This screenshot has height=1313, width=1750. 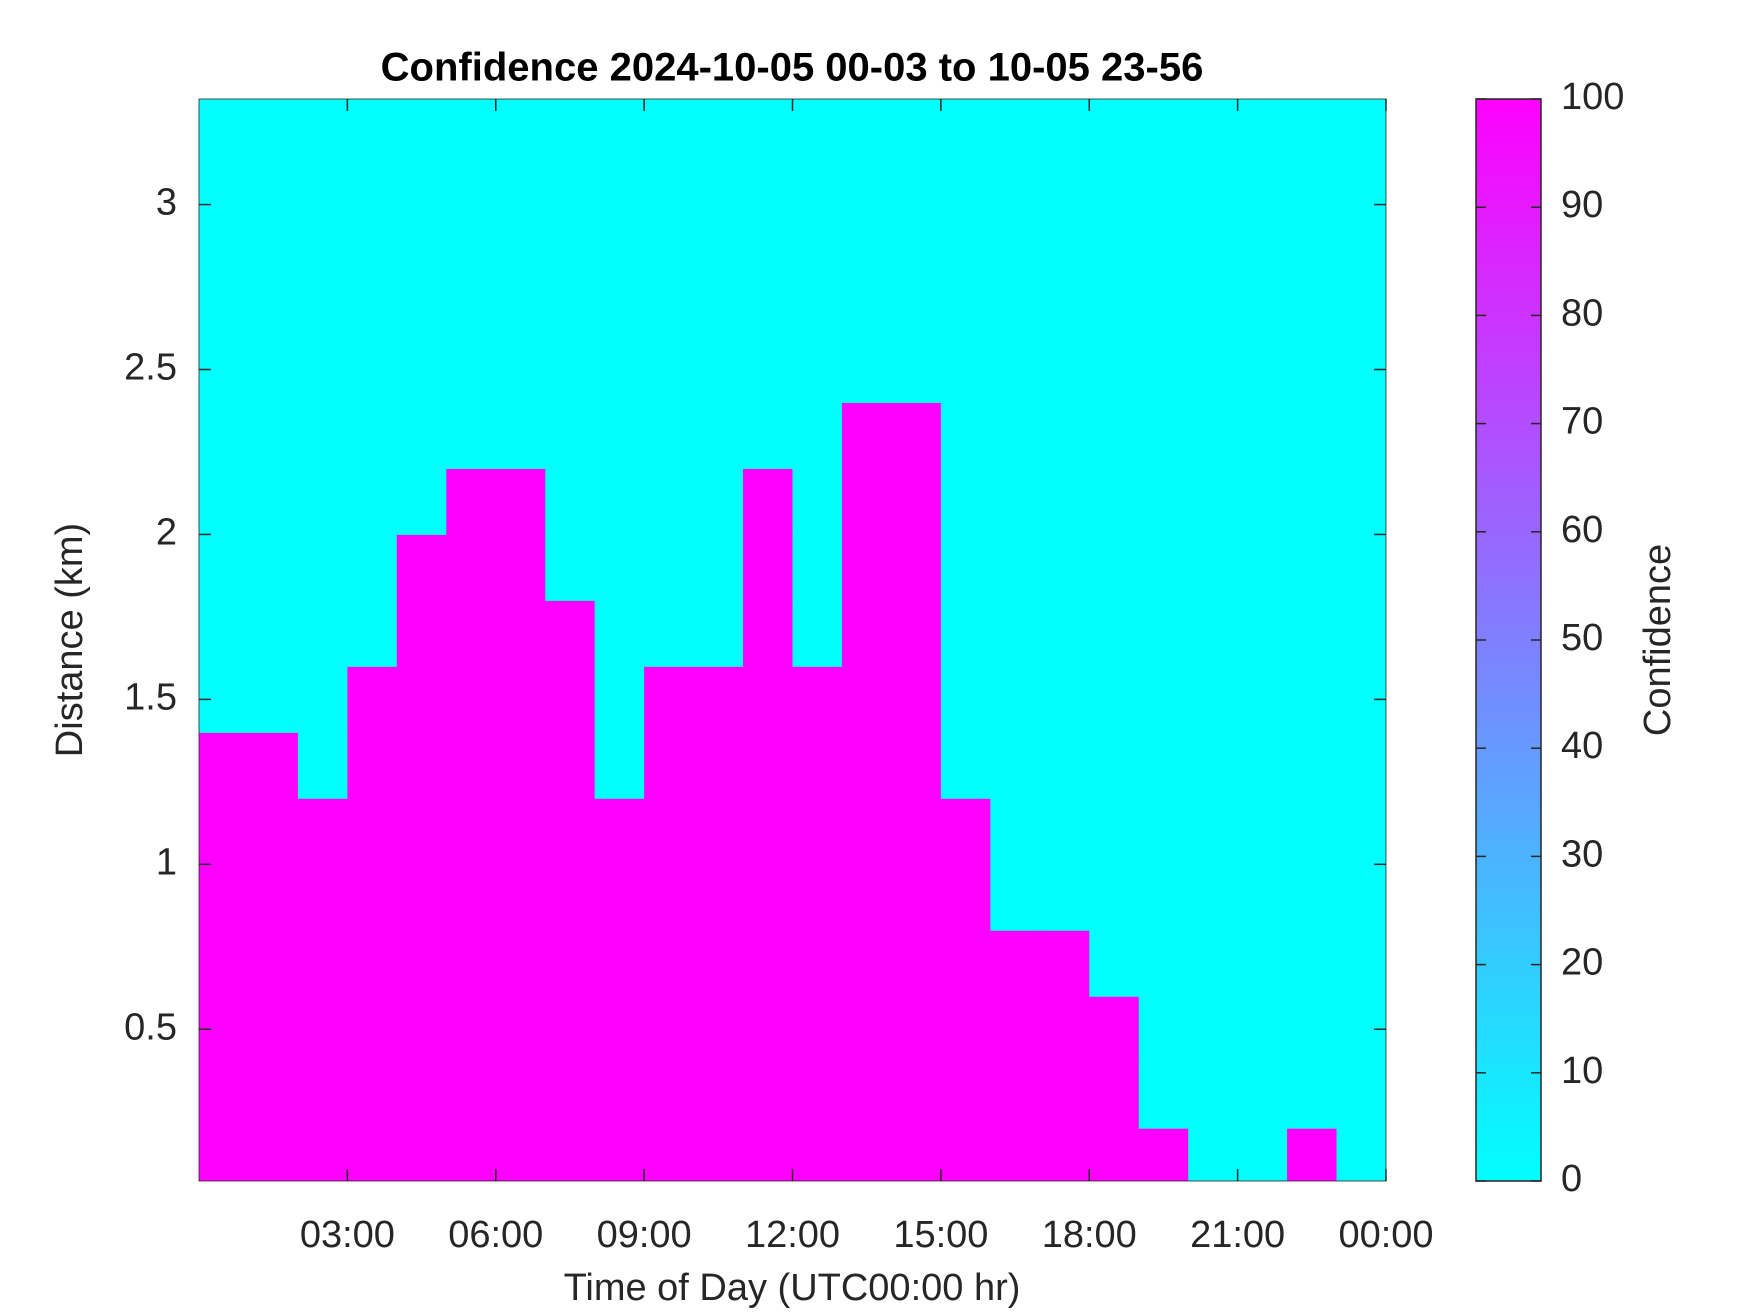 I want to click on y-tick-label: 3, so click(x=166, y=203).